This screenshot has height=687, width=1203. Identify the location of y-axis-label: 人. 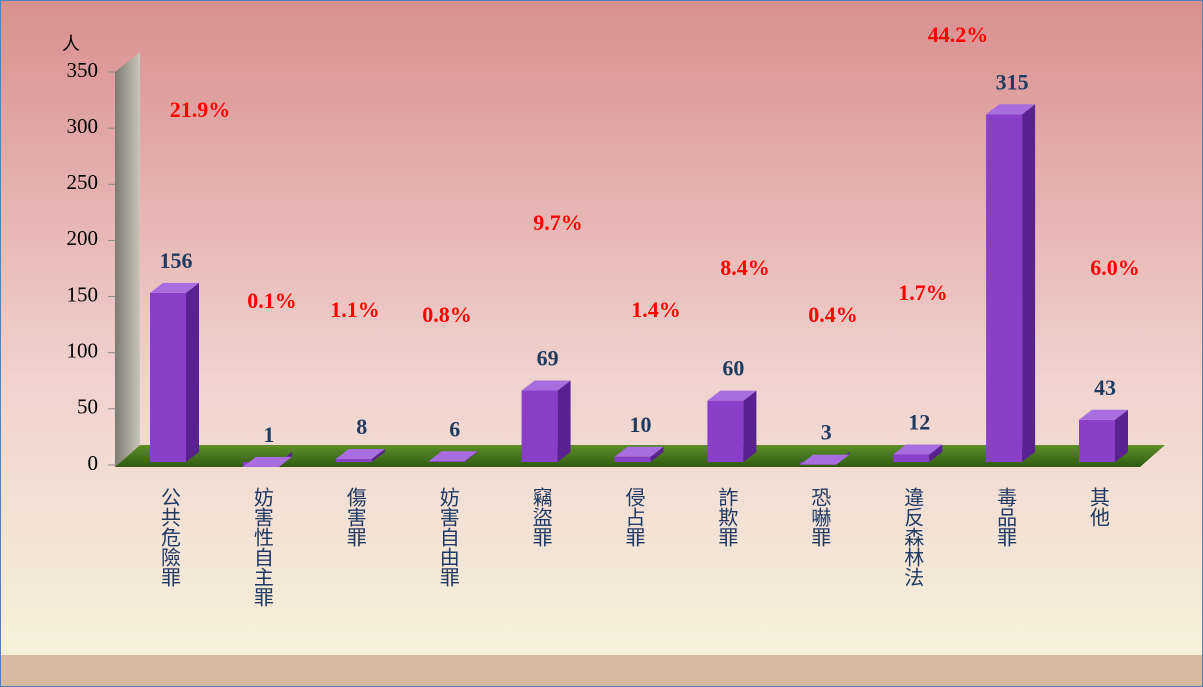
(71, 44).